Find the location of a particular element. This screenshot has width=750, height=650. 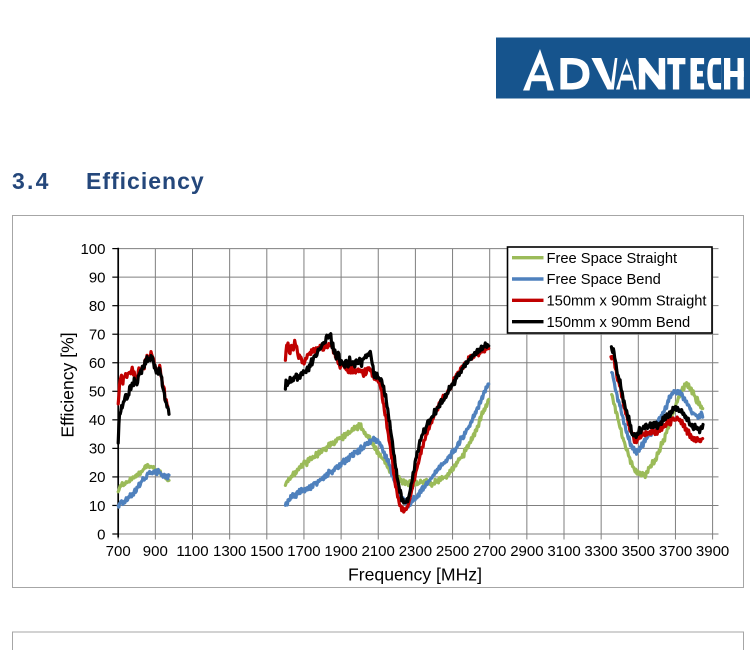

svg-text: 80 is located at coordinates (97, 306).